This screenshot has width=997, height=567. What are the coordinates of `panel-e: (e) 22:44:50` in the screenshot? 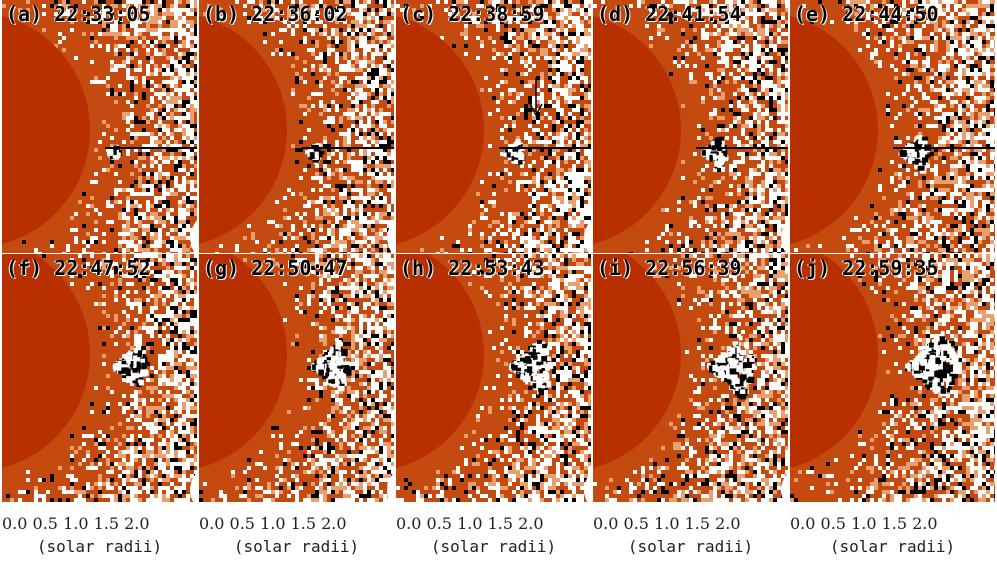 It's located at (892, 126).